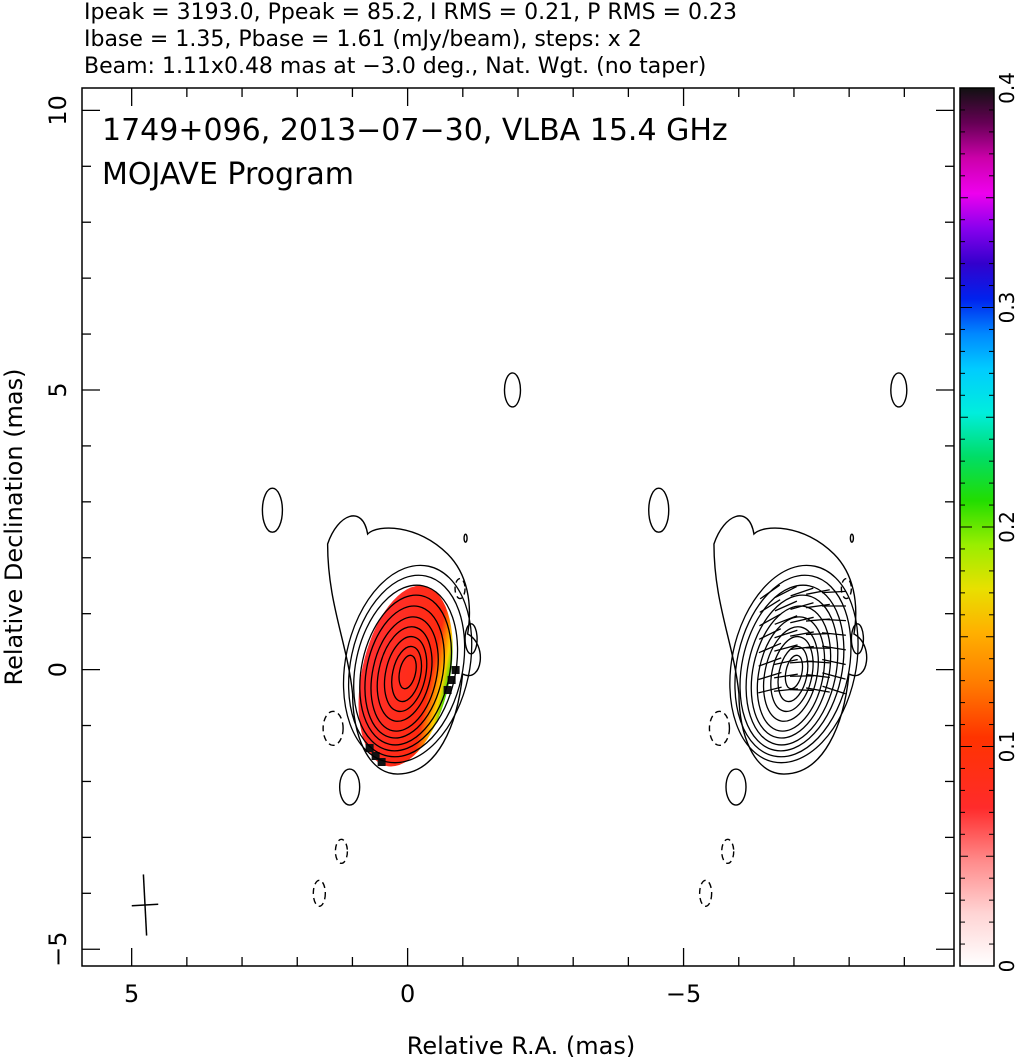 This screenshot has height=1061, width=1022. I want to click on source-annotation: 1749+096, 2013−07−30, VLBA 15.4 GHz, so click(415, 130).